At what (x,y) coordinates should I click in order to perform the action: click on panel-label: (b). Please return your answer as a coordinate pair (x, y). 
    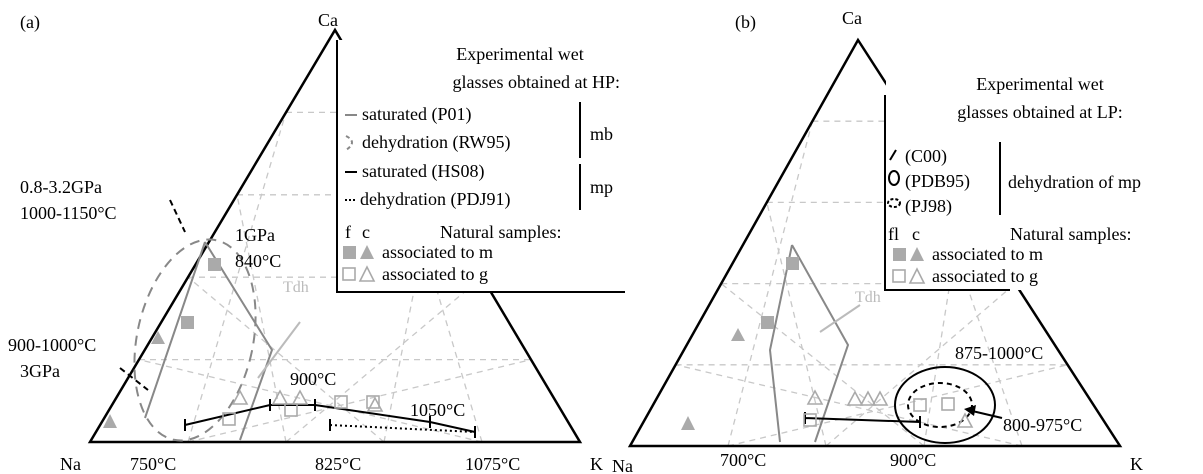
    Looking at the image, I should click on (745, 22).